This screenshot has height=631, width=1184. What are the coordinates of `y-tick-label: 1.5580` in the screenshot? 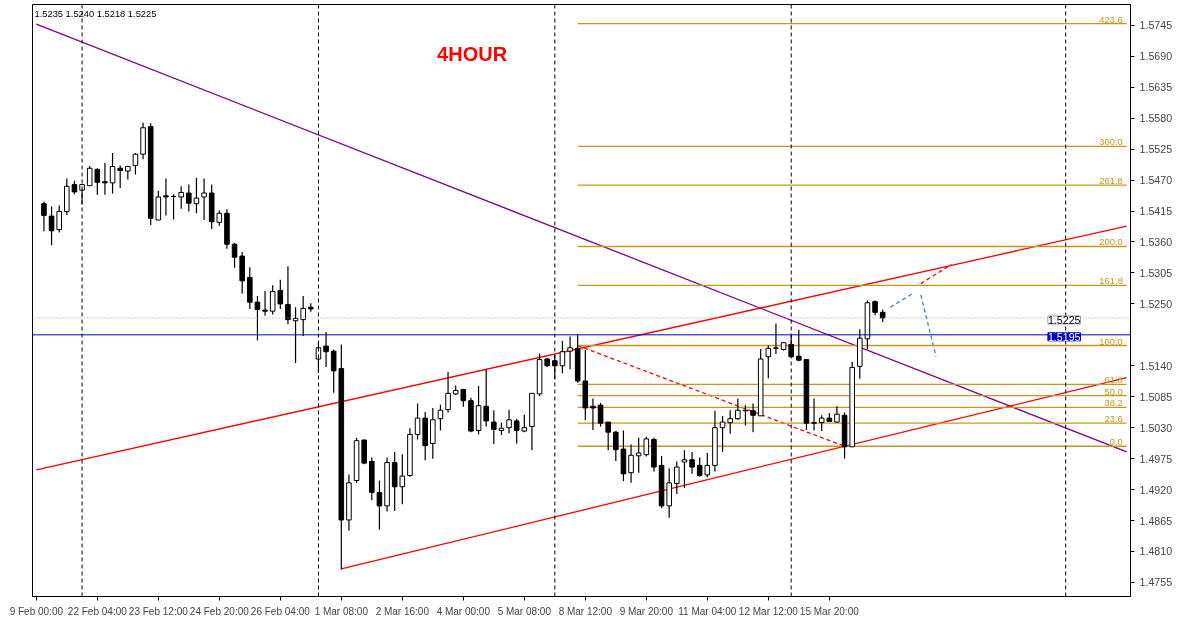 It's located at (1156, 118).